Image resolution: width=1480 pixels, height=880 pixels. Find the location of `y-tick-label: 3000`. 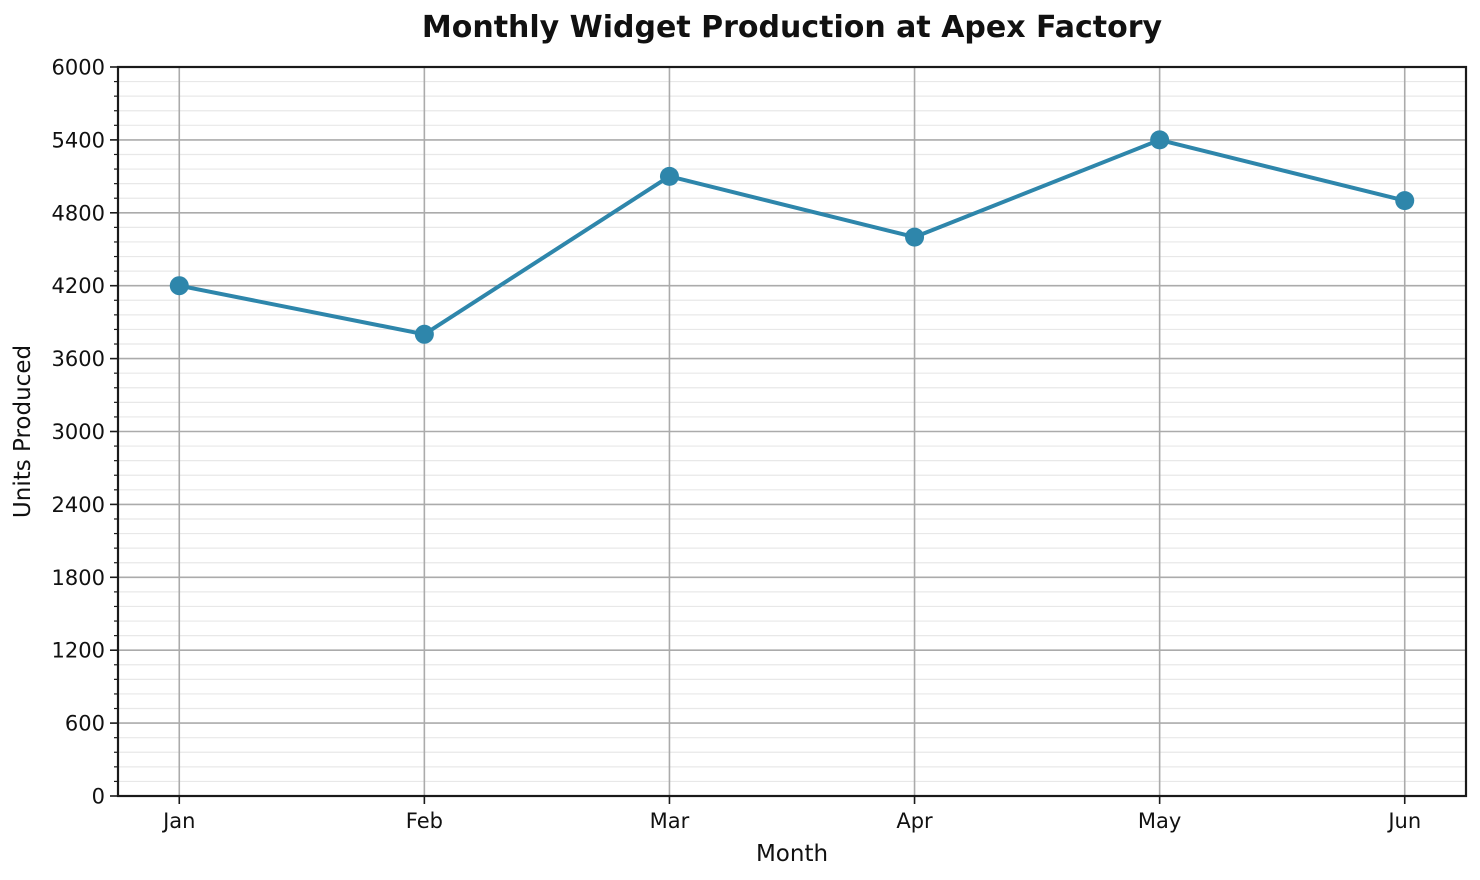

y-tick-label: 3000 is located at coordinates (78, 432).